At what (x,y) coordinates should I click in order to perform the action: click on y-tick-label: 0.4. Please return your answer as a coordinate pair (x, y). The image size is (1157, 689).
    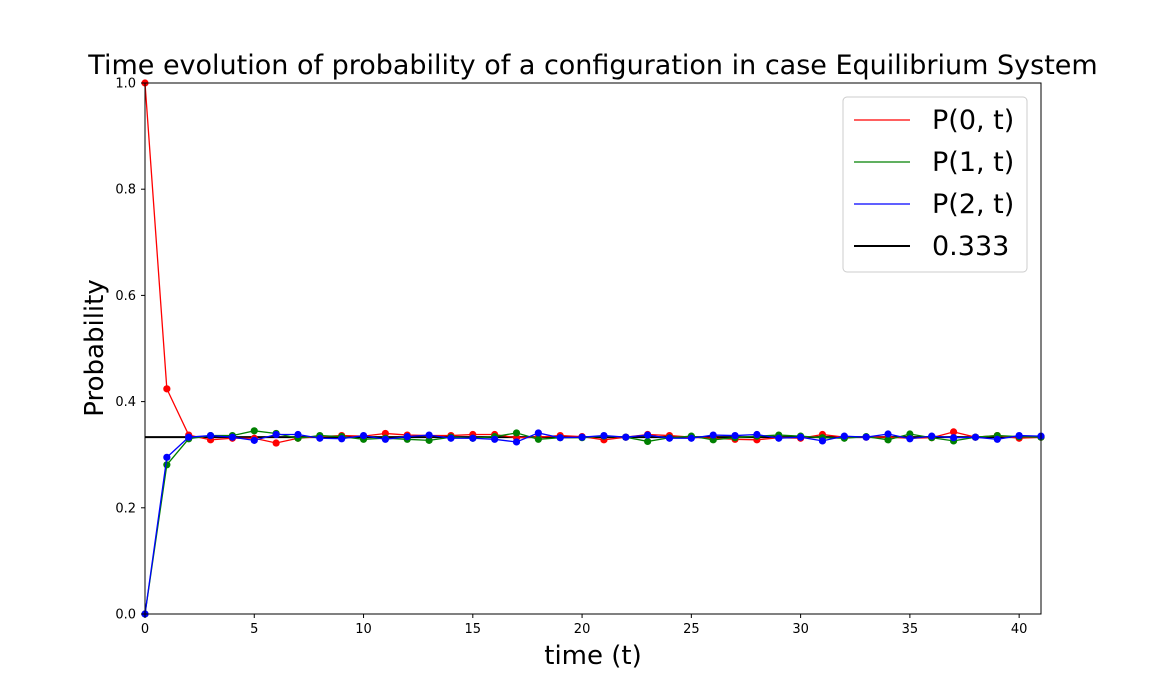
    Looking at the image, I should click on (125, 402).